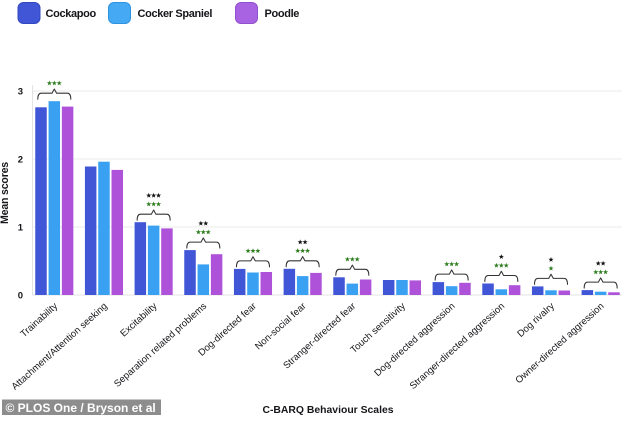 The width and height of the screenshot is (634, 422). What do you see at coordinates (81, 408) in the screenshot?
I see `svg-text: © PLOS One / Bryson et al` at bounding box center [81, 408].